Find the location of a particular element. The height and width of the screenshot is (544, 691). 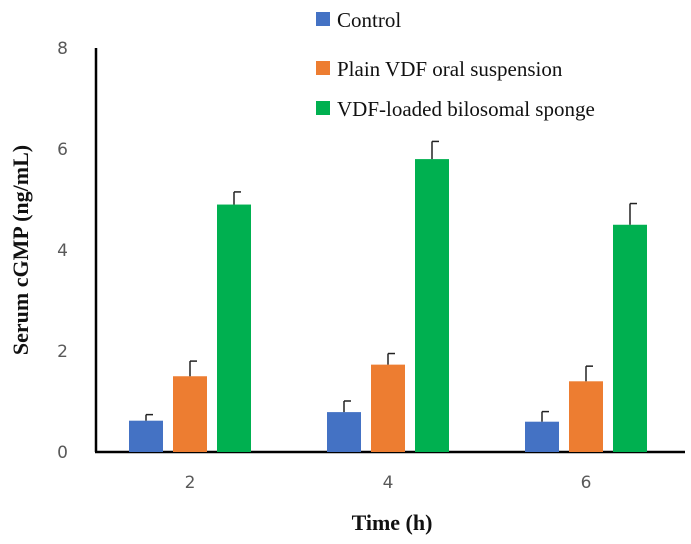

y-axis-title: Serum cGMP (ng/mL) is located at coordinates (20, 250).